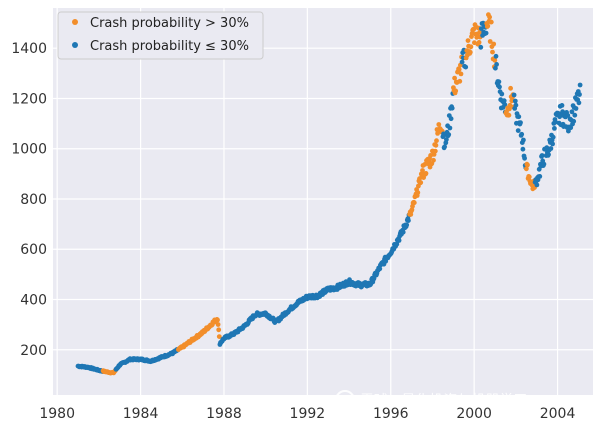  I want to click on y-tick-label: 1000, so click(29, 150).